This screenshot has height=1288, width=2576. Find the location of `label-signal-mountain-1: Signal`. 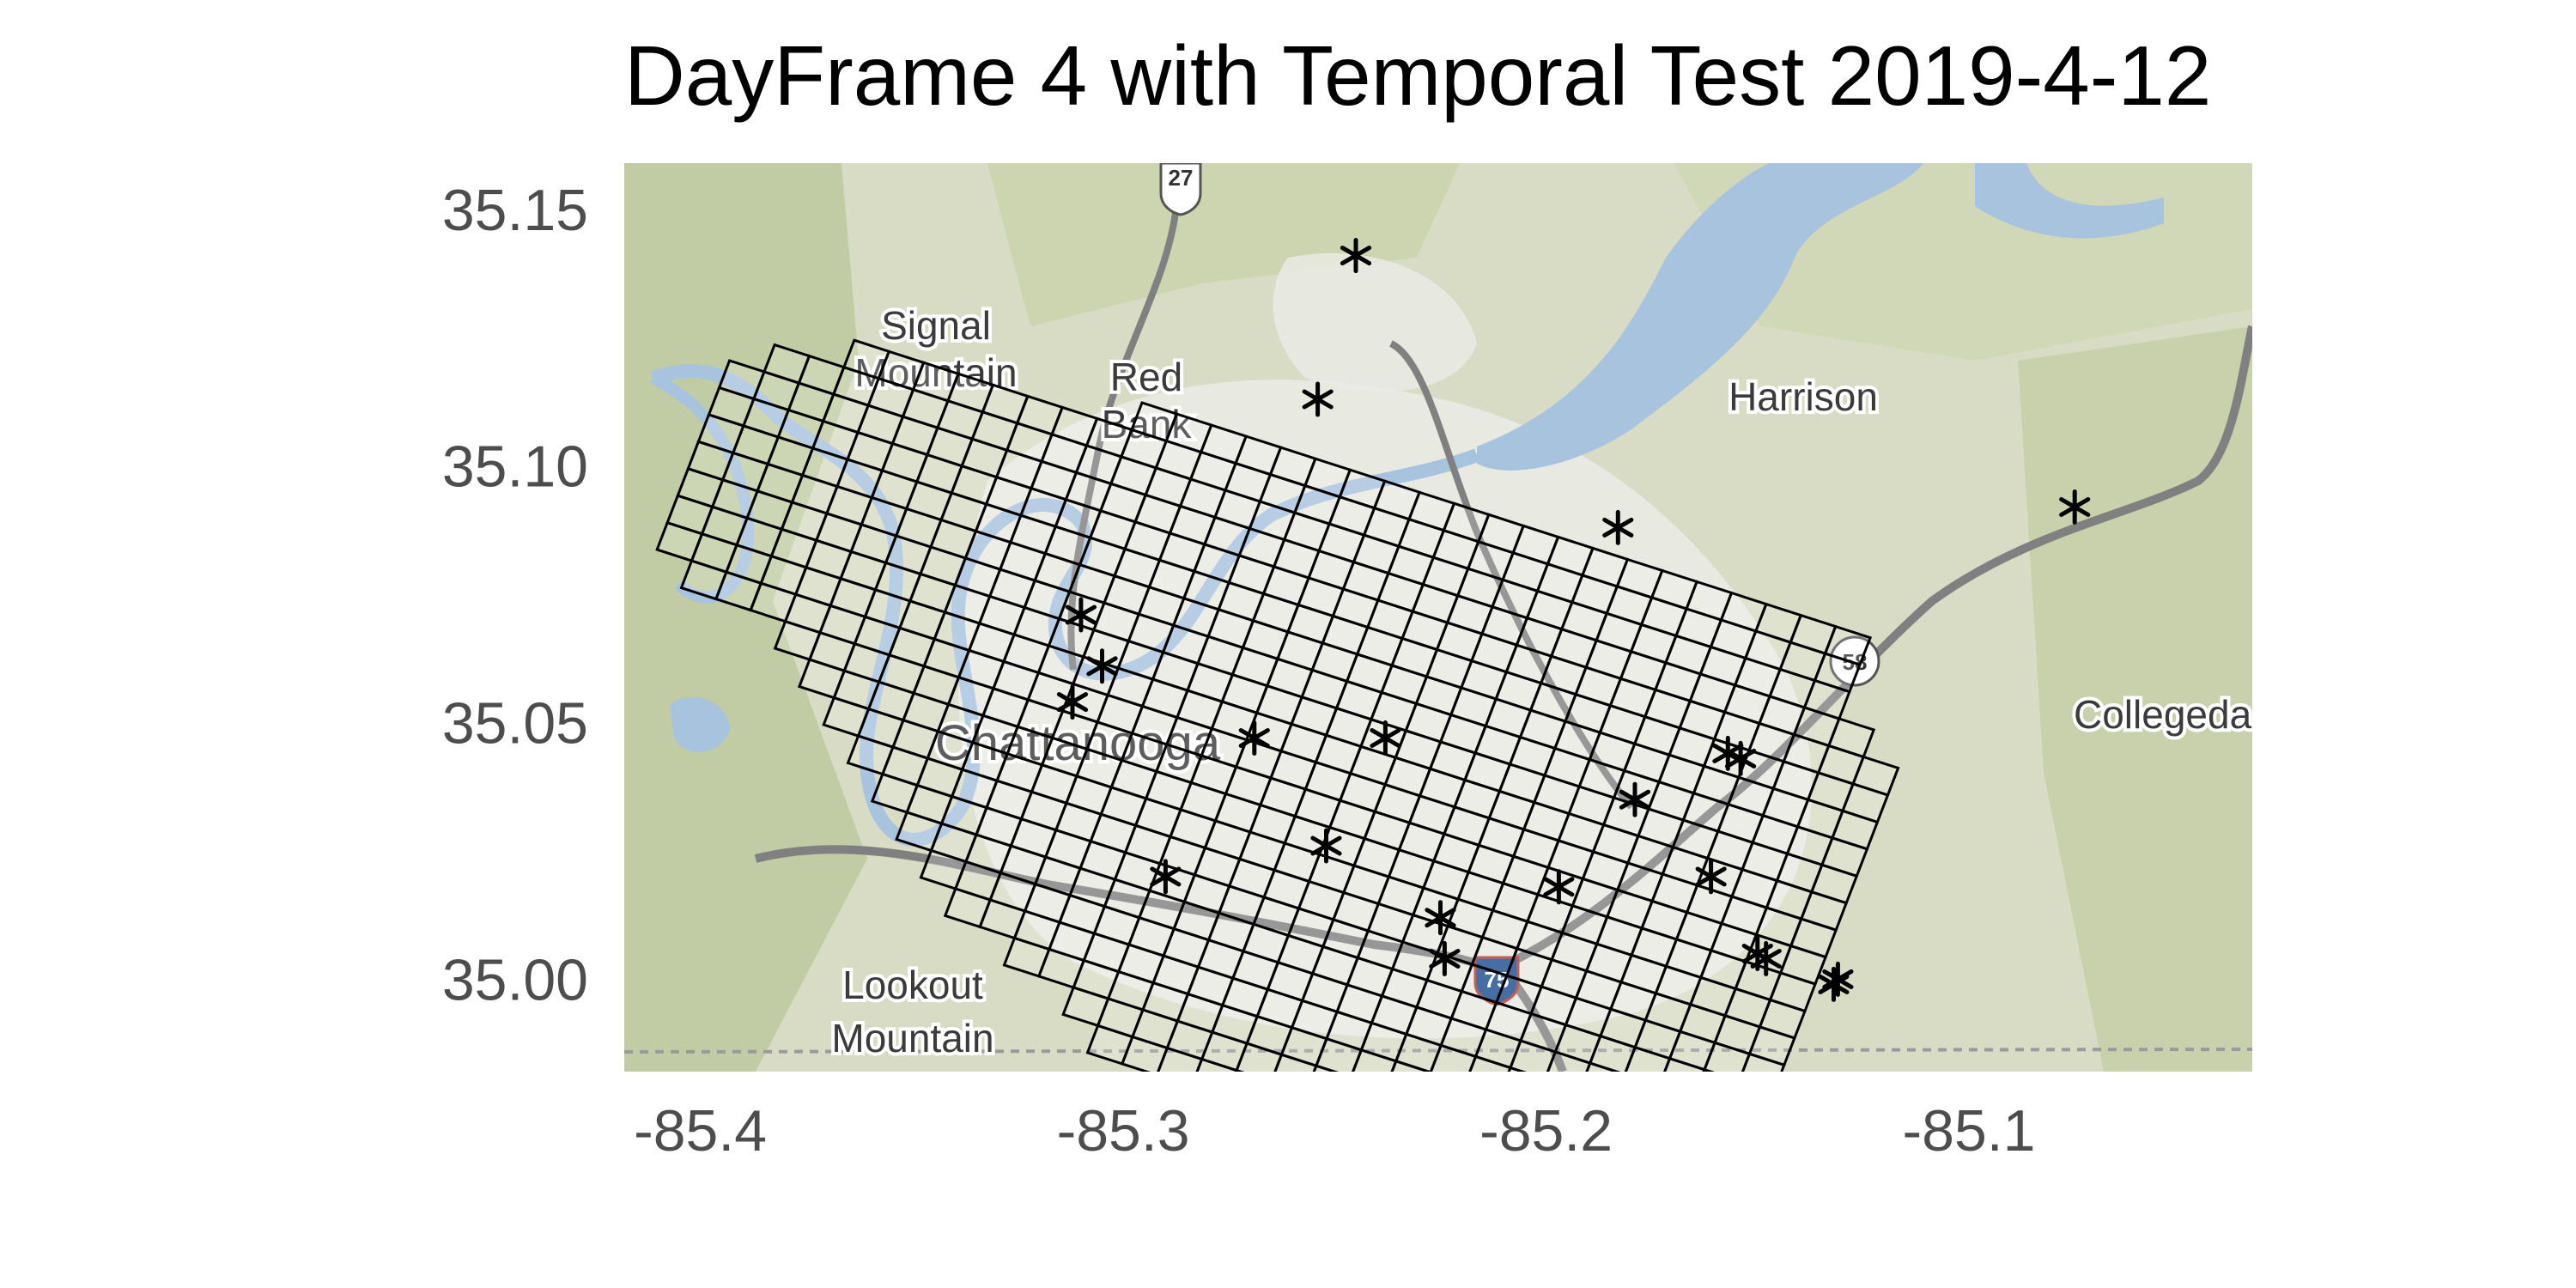

label-signal-mountain-1: Signal is located at coordinates (936, 325).